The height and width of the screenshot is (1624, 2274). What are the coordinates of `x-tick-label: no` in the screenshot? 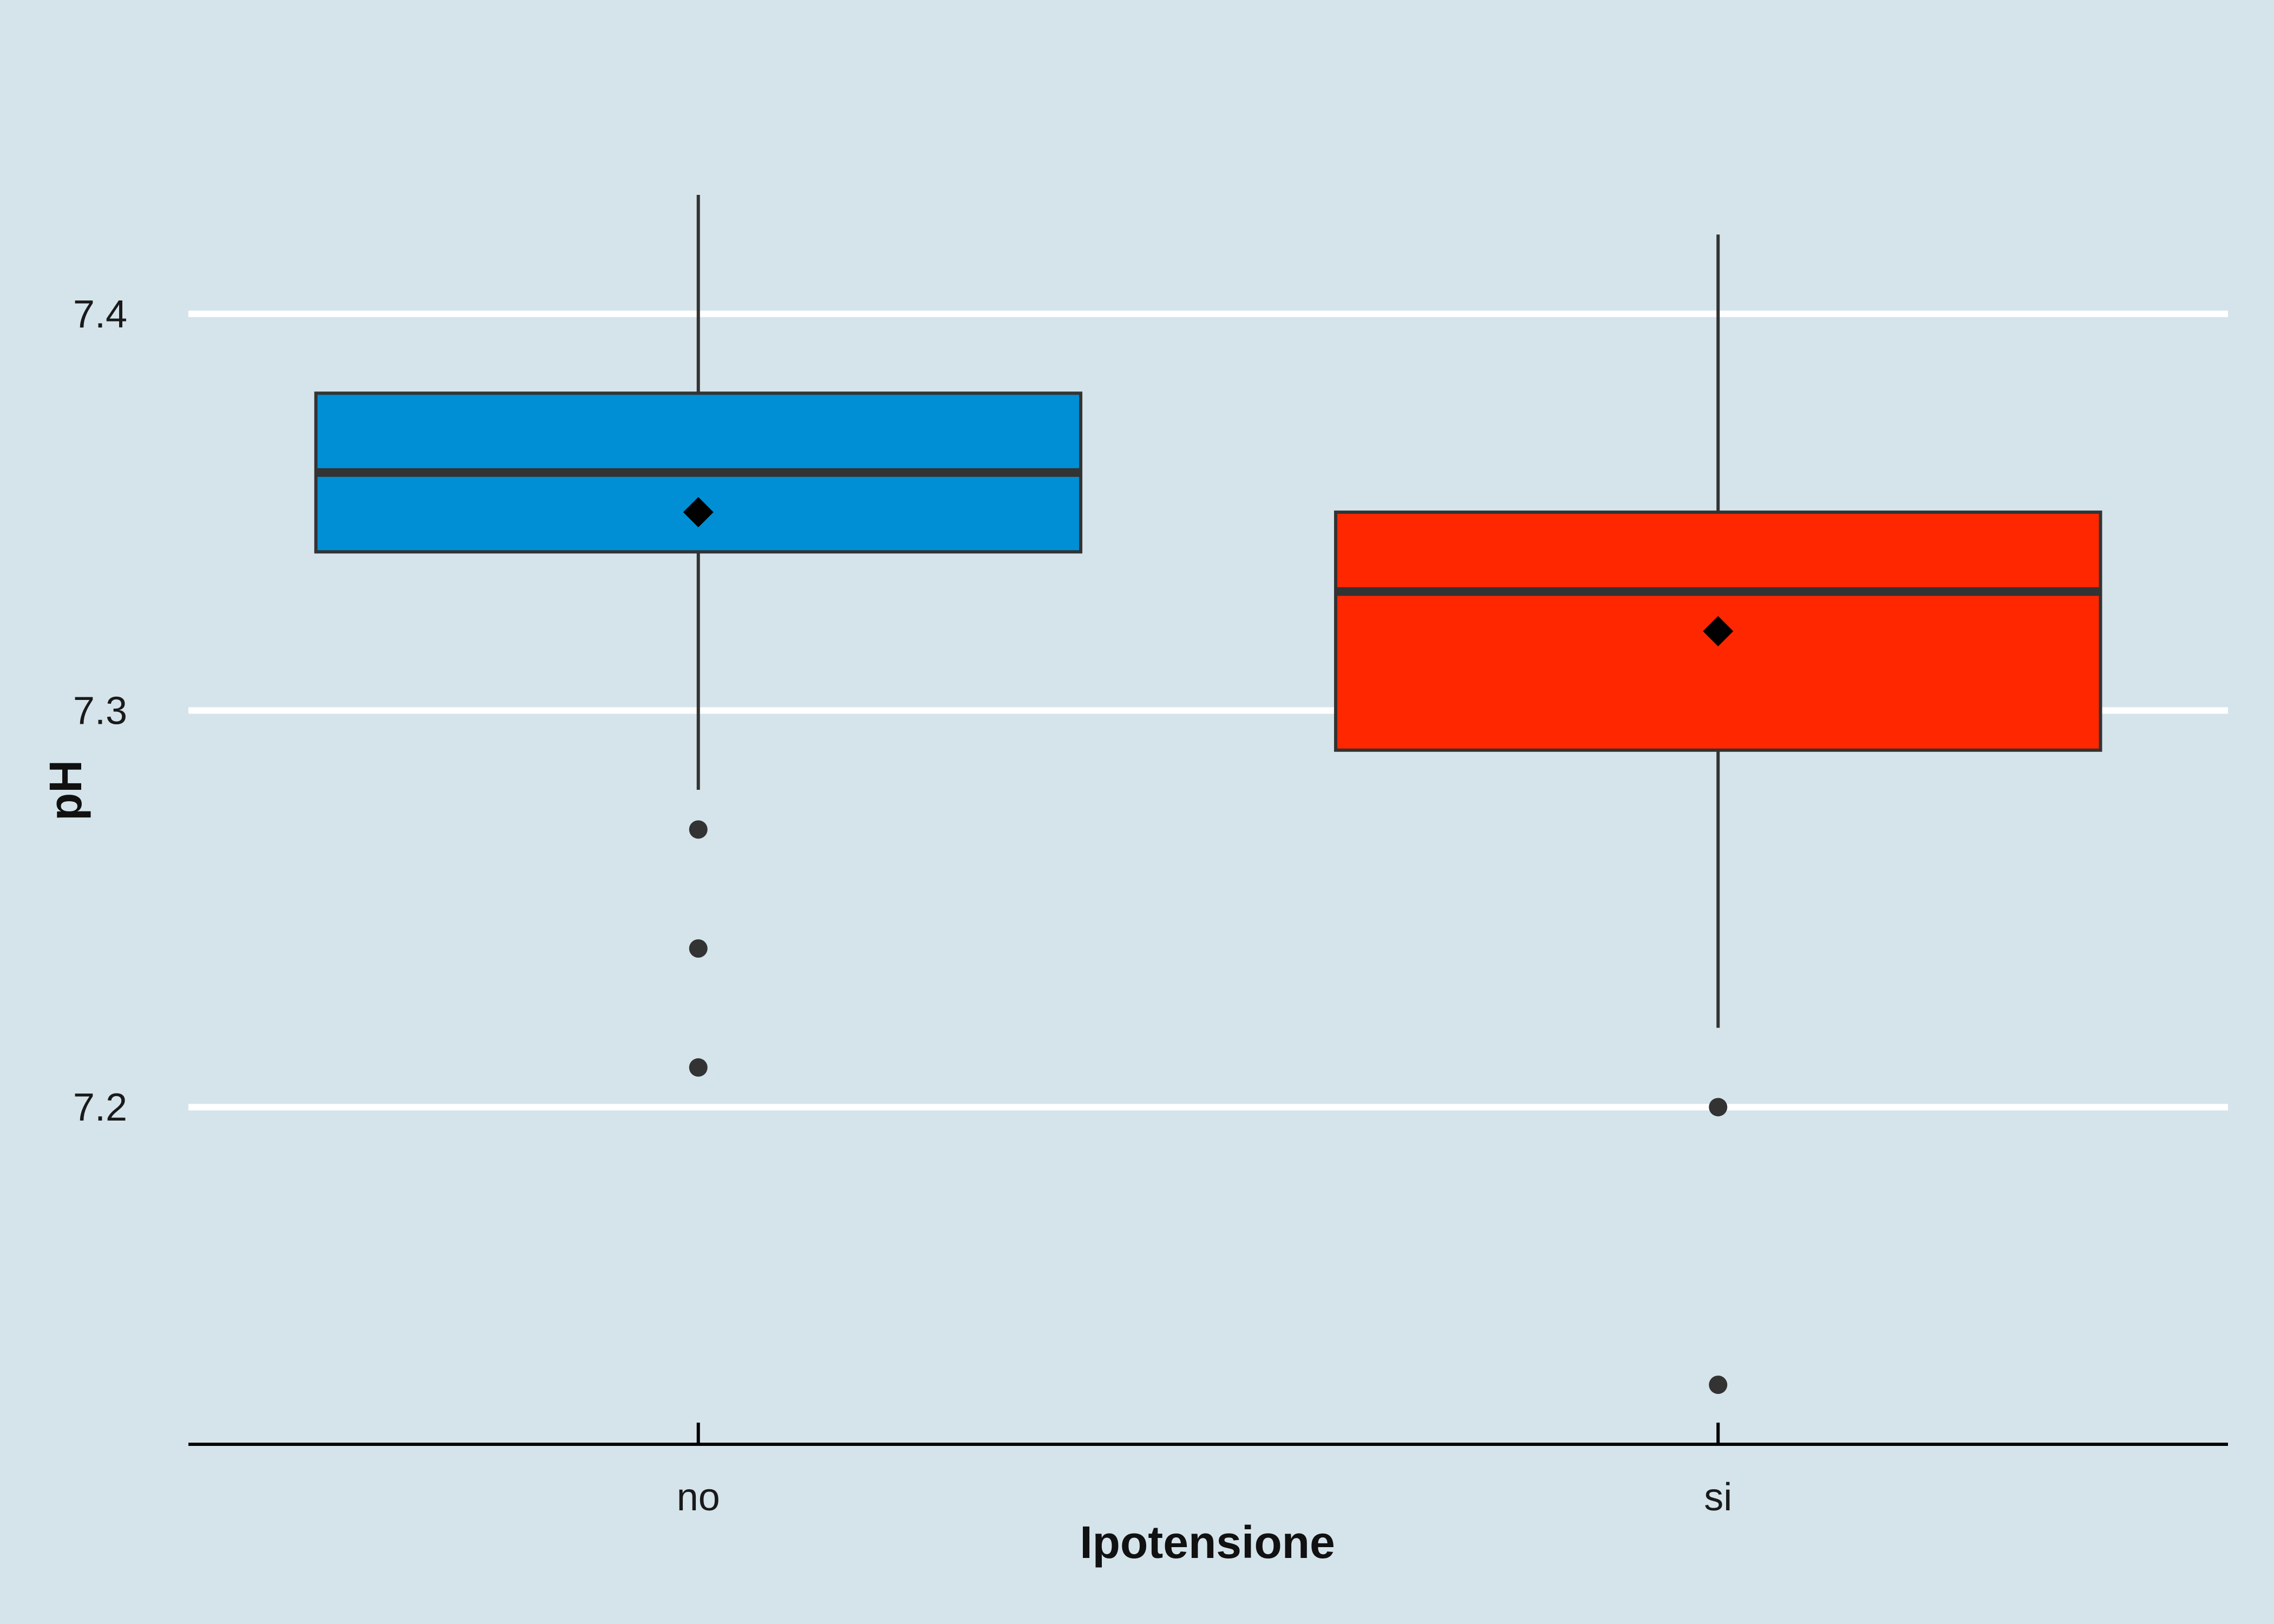 It's located at (699, 1498).